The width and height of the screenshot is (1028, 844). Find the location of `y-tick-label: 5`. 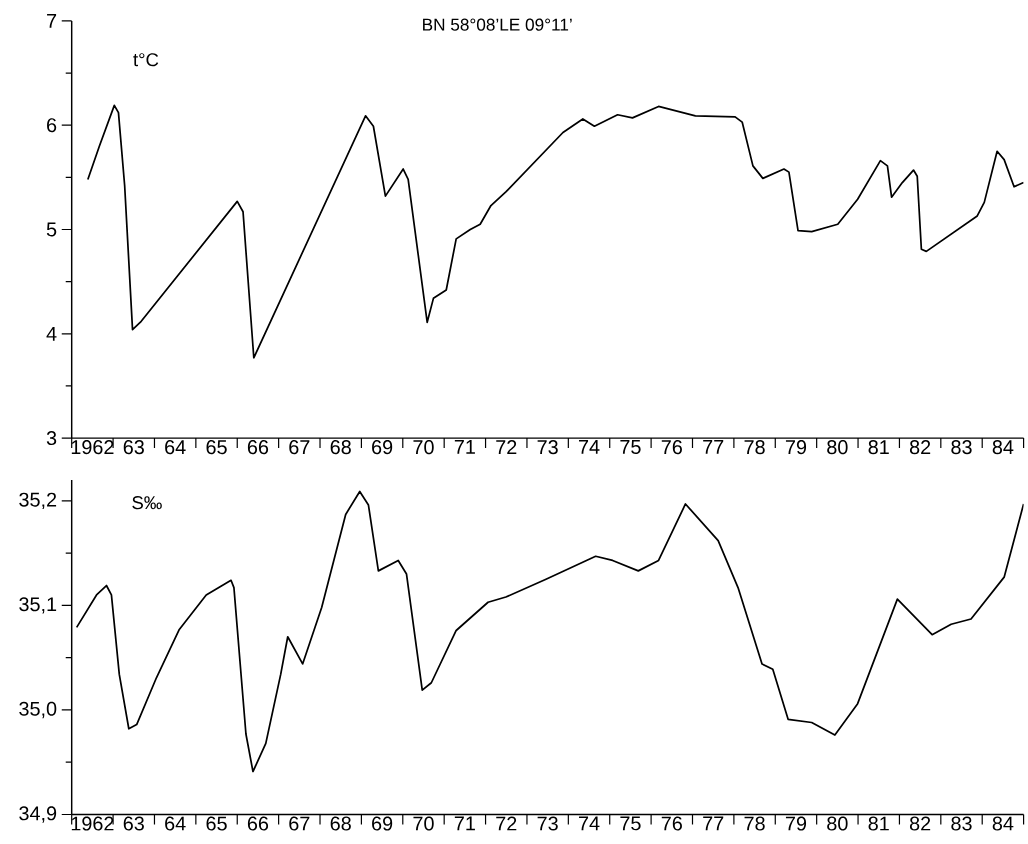

y-tick-label: 5 is located at coordinates (51, 229).